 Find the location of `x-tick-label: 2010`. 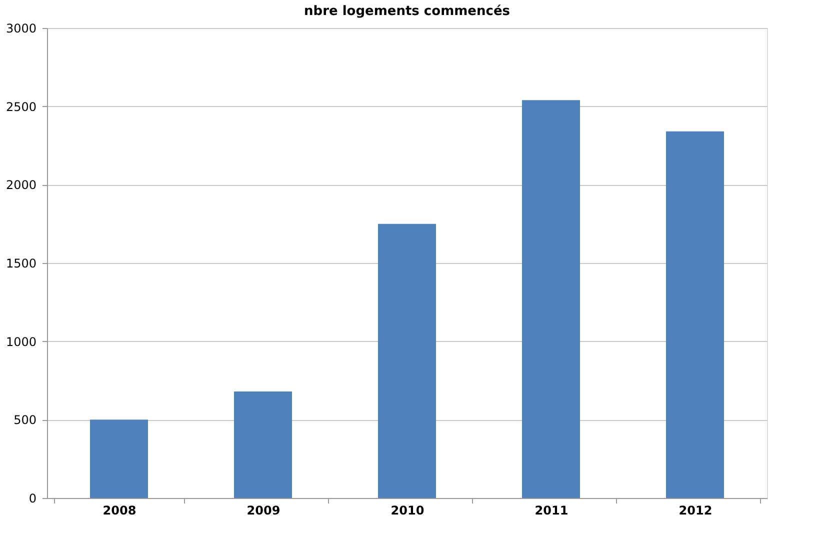

x-tick-label: 2010 is located at coordinates (407, 511).